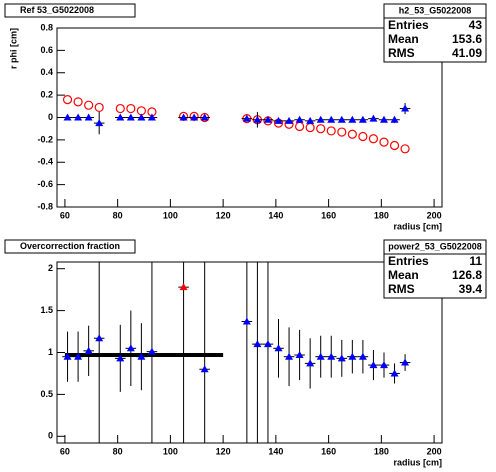 The width and height of the screenshot is (496, 472). Describe the element at coordinates (45, 162) in the screenshot. I see `y-tick-label: -0.4` at that location.